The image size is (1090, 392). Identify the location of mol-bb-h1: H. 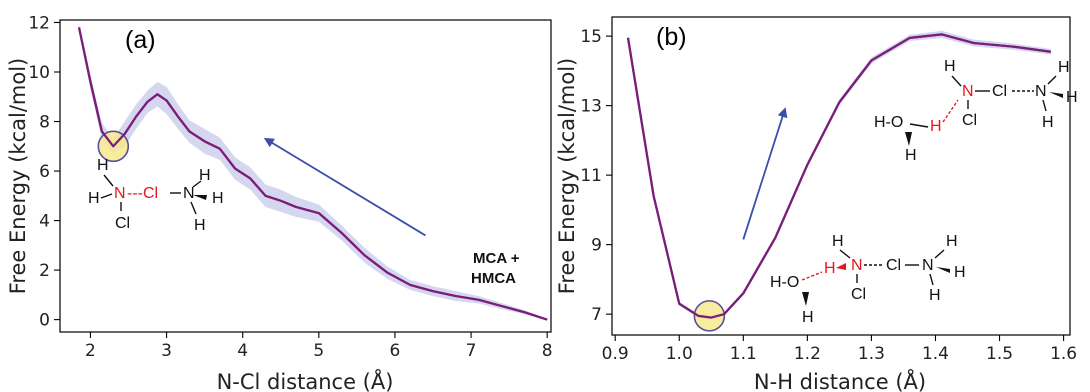
(838, 241).